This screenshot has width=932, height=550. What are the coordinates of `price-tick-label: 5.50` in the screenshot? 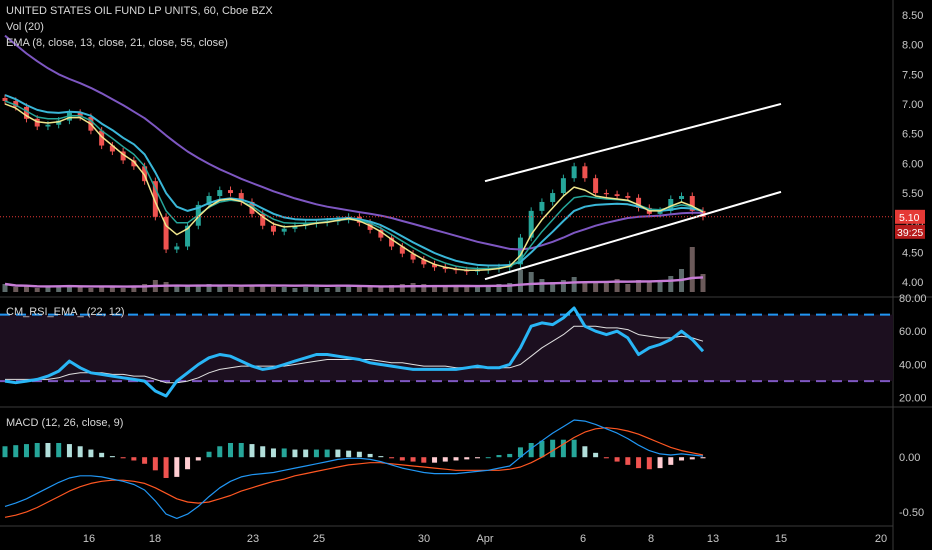 It's located at (912, 194).